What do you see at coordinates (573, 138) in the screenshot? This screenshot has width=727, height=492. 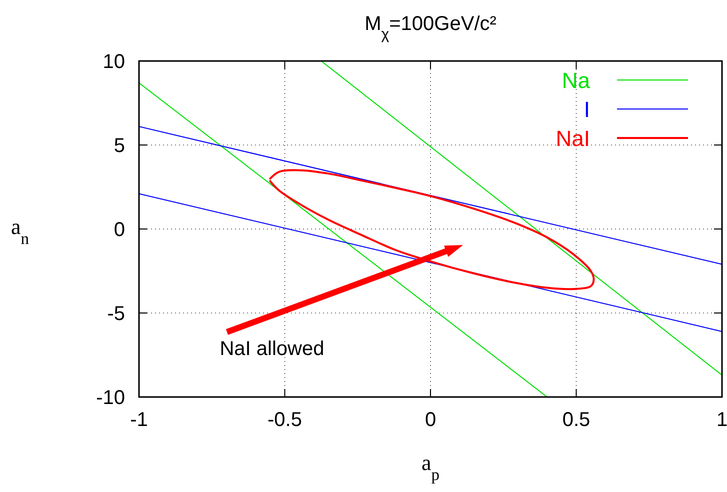 I see `legend-label: NaI` at bounding box center [573, 138].